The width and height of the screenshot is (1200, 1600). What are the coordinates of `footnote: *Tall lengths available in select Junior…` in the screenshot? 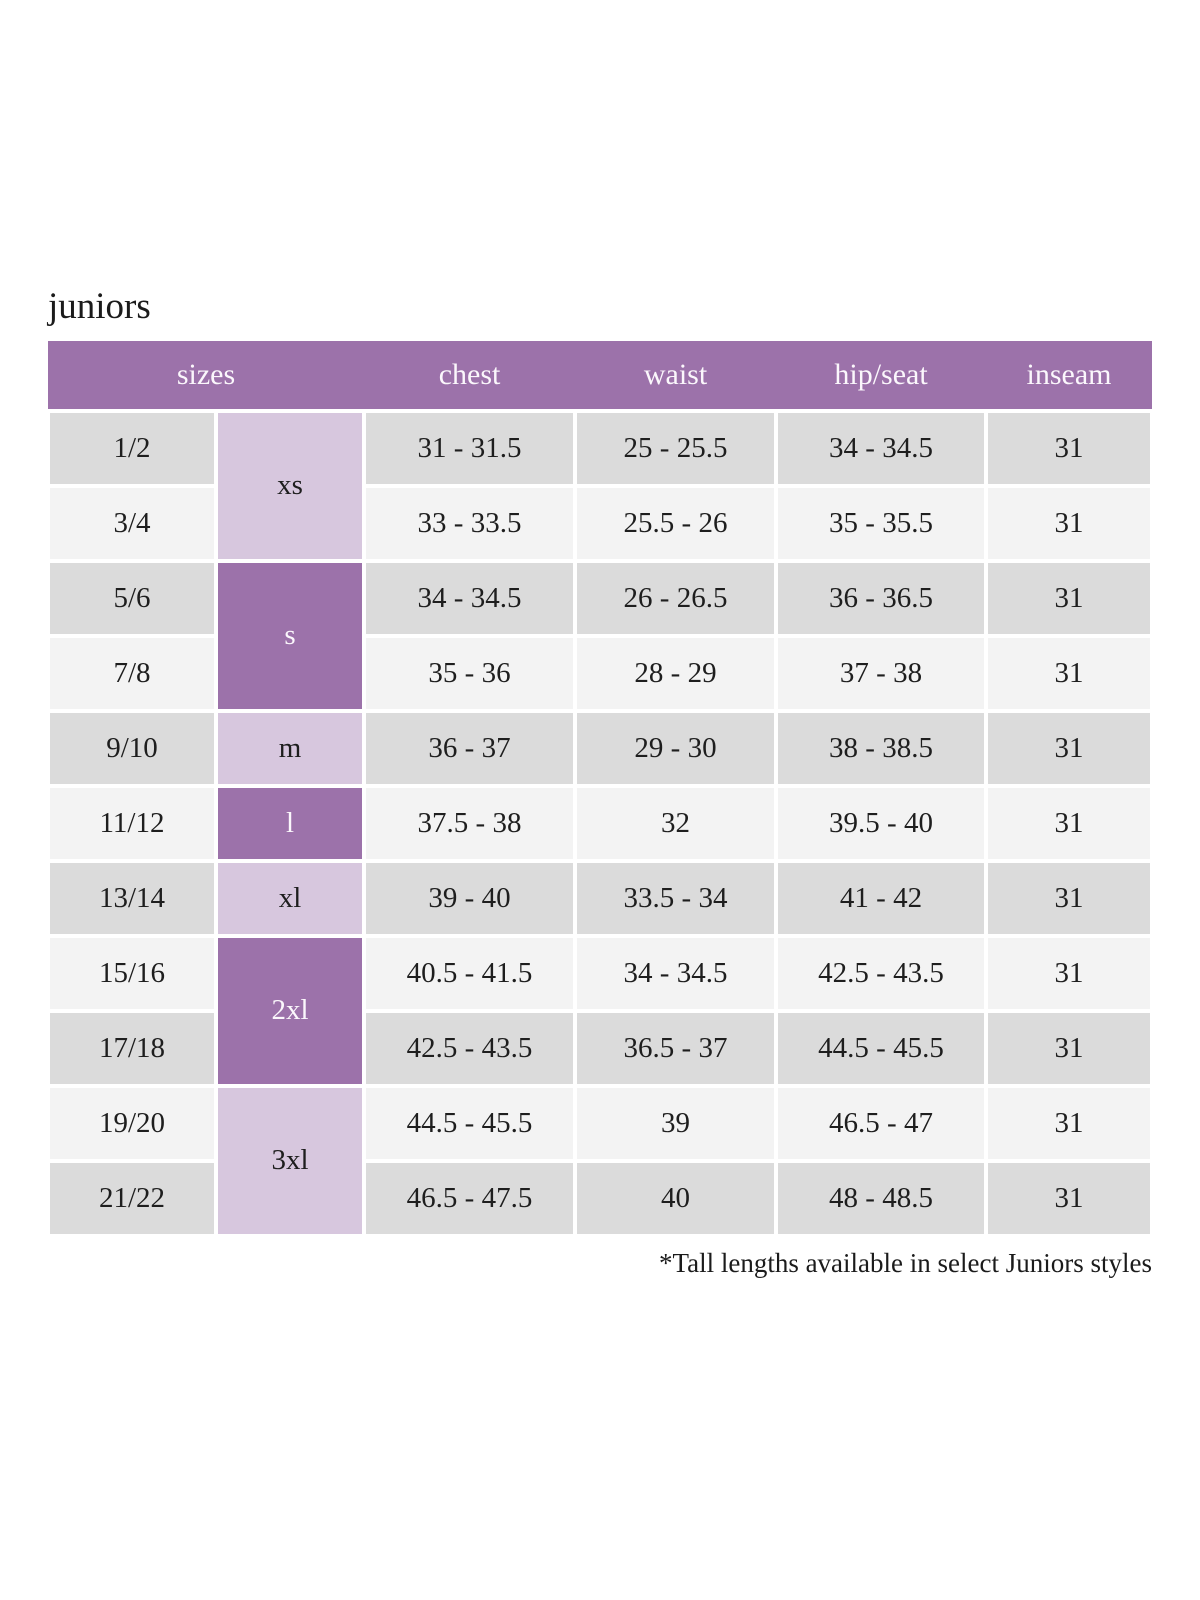 It's located at (905, 1262).